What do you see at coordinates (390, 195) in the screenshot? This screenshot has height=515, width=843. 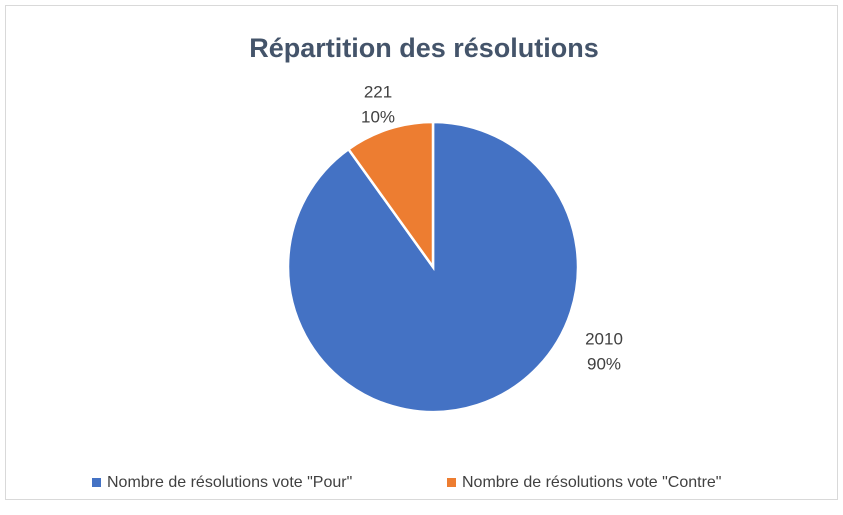 I see `pie-slice` at bounding box center [390, 195].